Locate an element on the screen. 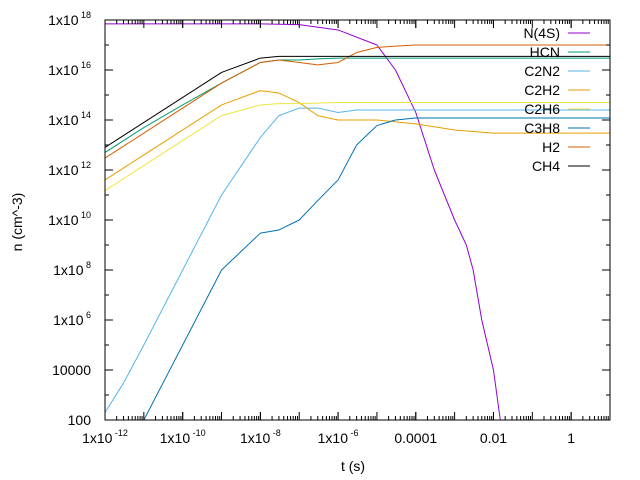  legend-label-c2h2: C2H2 is located at coordinates (542, 90).